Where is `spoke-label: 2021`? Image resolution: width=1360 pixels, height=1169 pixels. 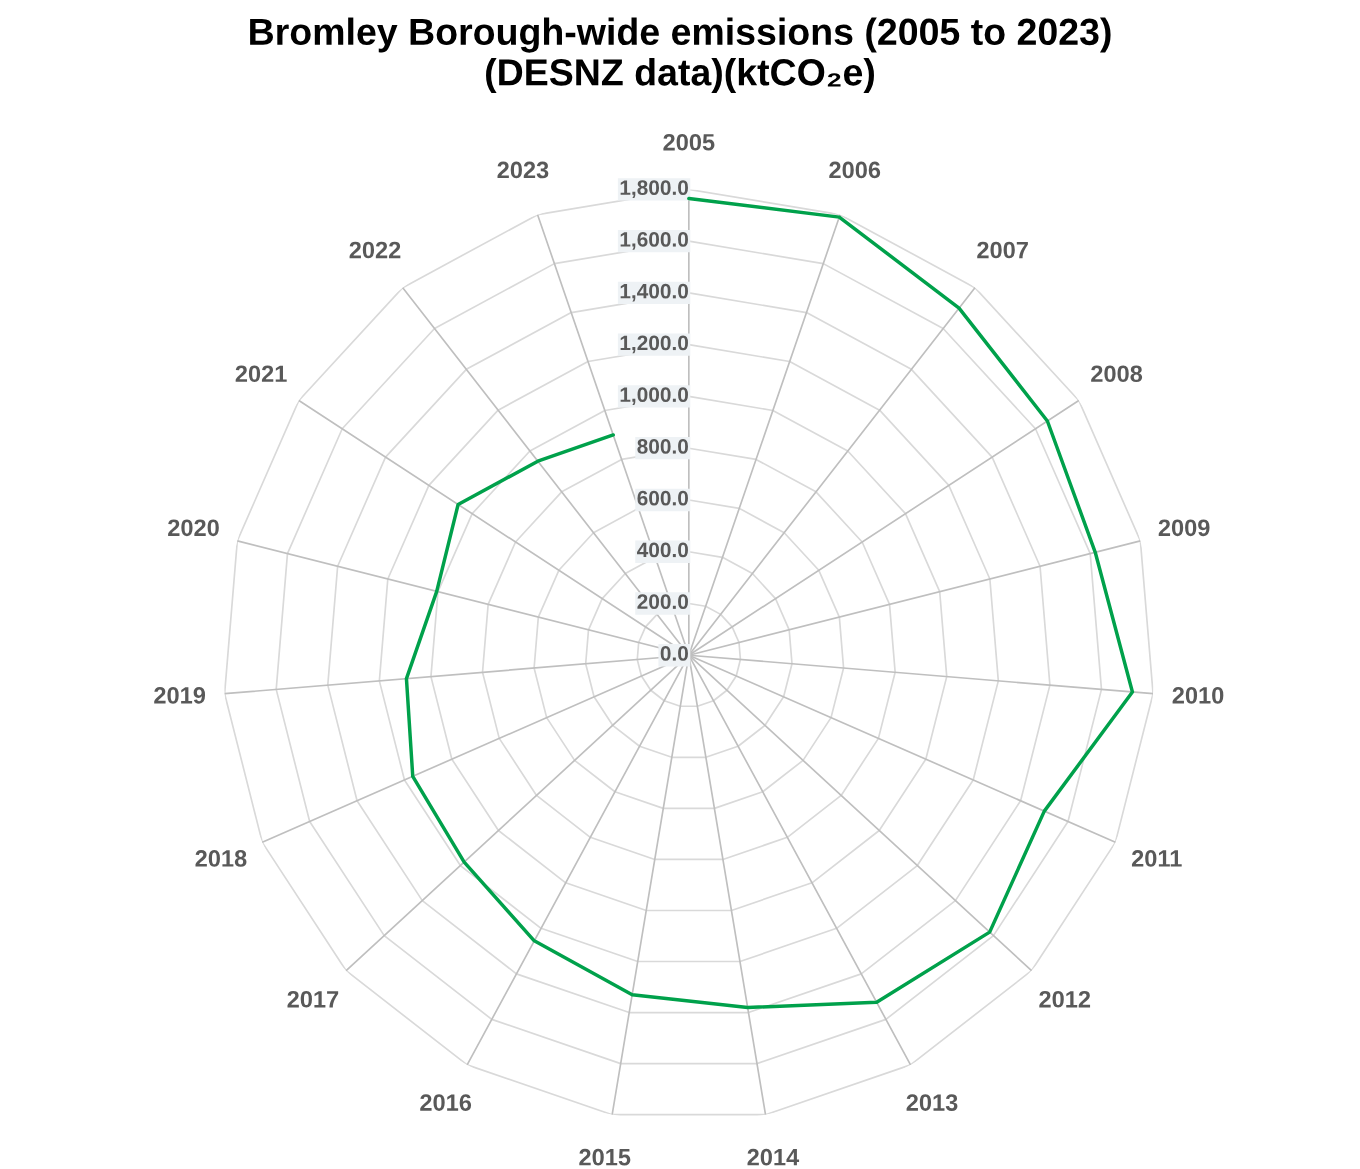
spoke-label: 2021 is located at coordinates (261, 374).